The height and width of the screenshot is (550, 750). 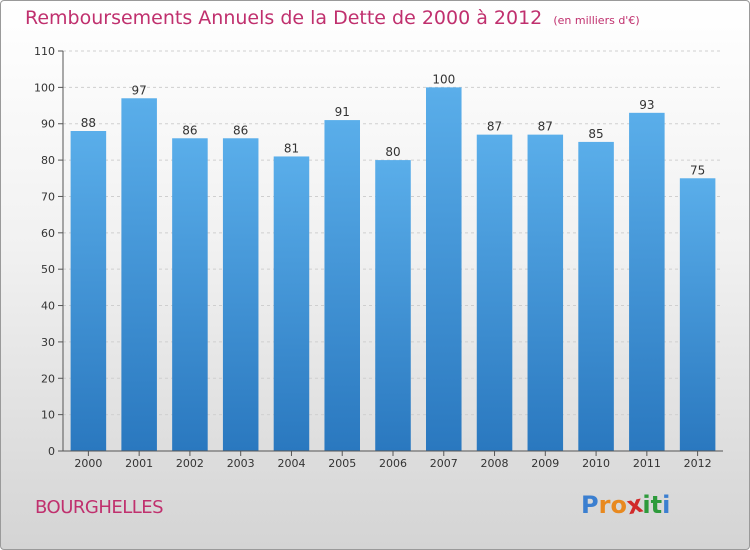 I want to click on logo-letter: o, so click(x=618, y=505).